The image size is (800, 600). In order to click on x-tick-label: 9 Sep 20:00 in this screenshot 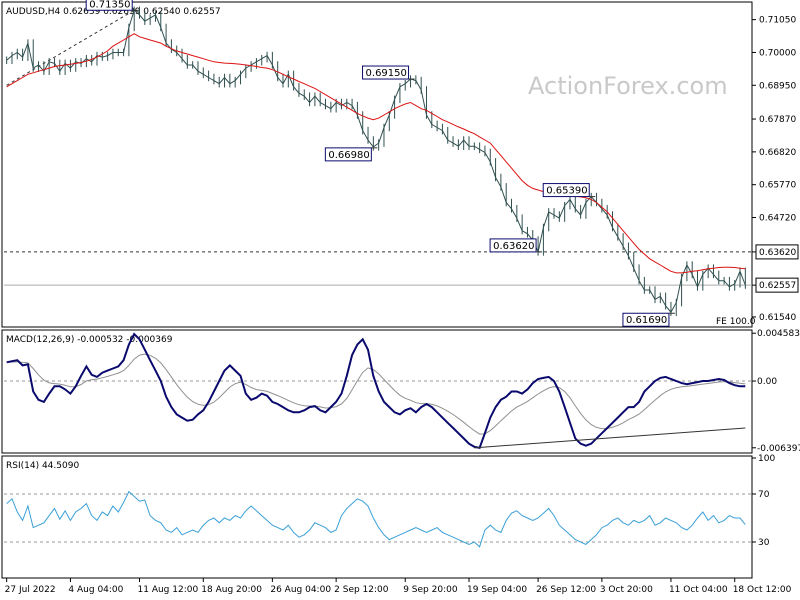, I will do `click(430, 590)`.